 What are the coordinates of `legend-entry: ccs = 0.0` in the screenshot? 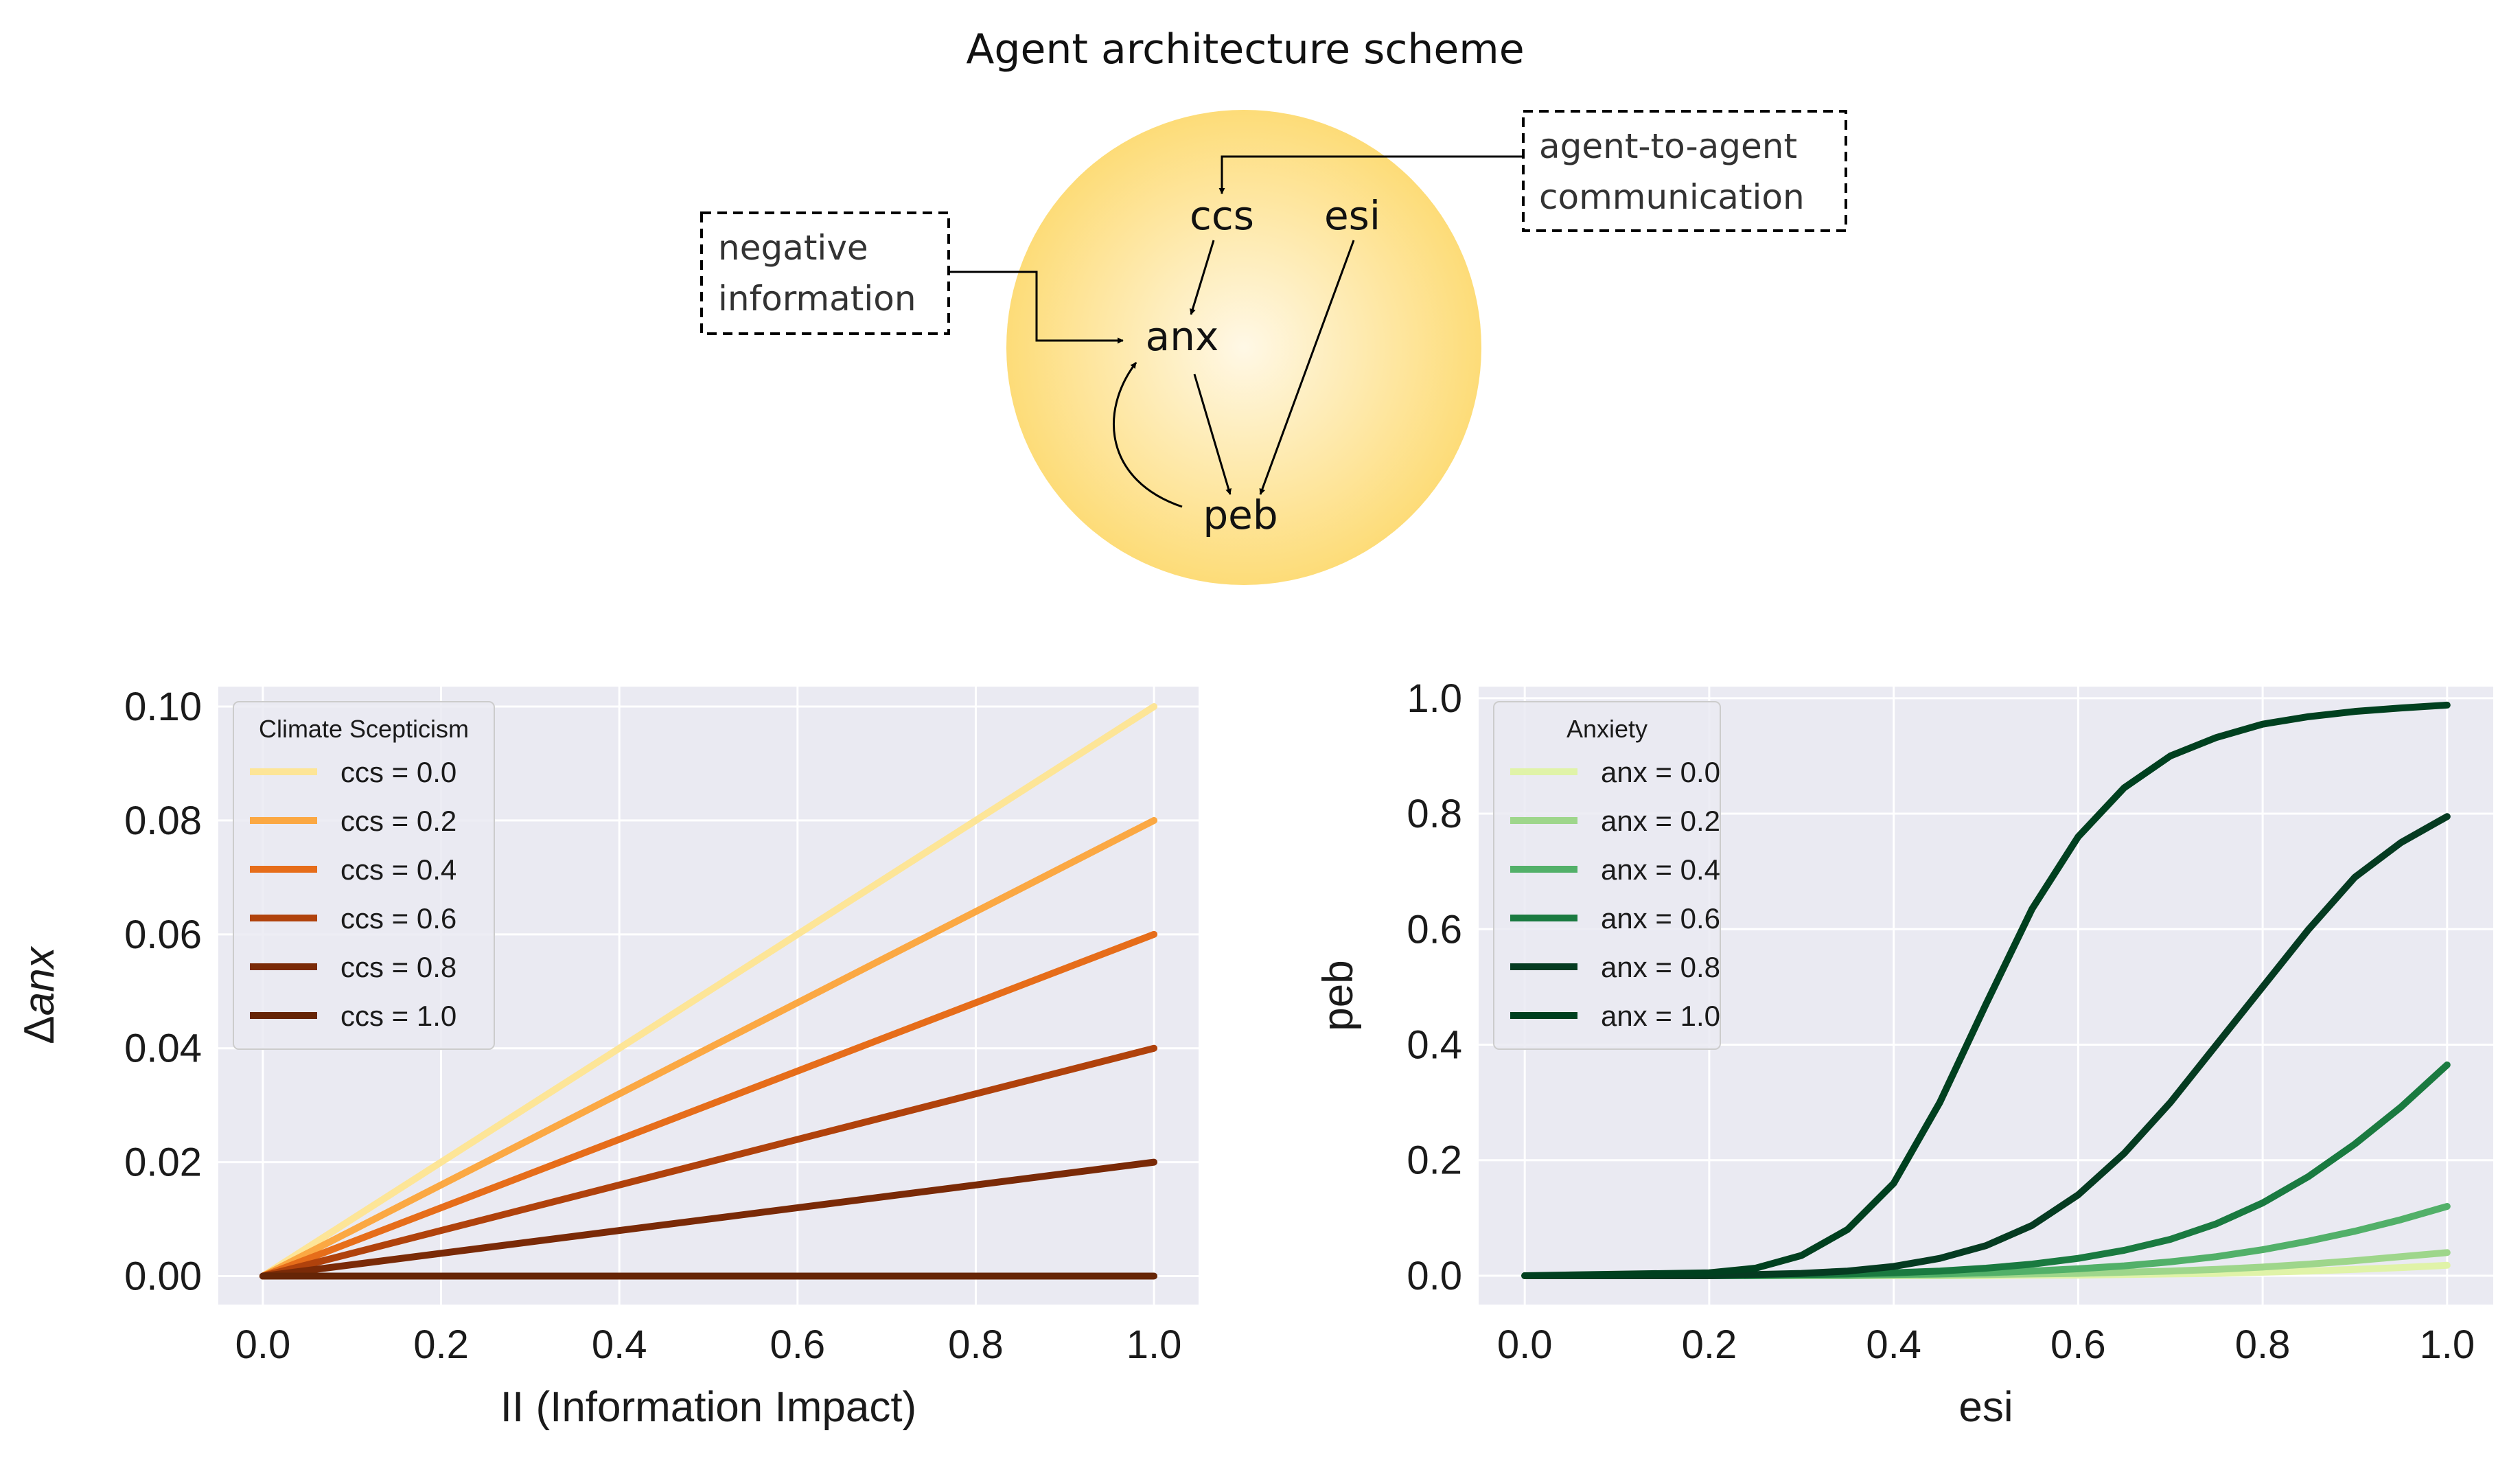 It's located at (398, 772).